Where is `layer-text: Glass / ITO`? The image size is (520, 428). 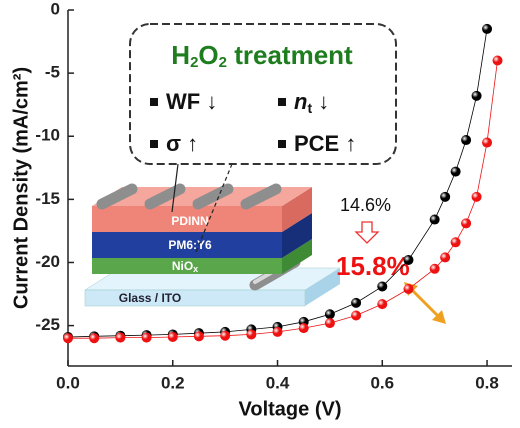
layer-text: Glass / ITO is located at coordinates (150, 298).